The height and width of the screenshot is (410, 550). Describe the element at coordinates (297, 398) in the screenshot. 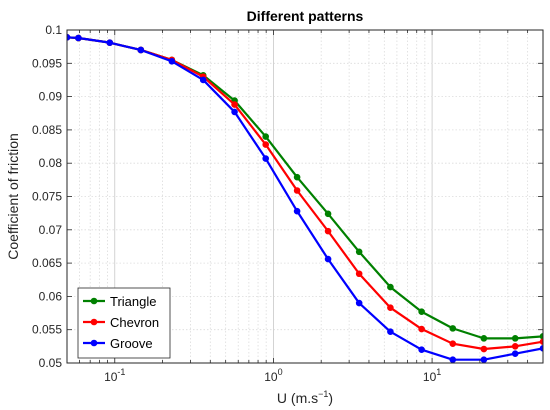

I see `x-axis-title-main: U (m.s` at that location.